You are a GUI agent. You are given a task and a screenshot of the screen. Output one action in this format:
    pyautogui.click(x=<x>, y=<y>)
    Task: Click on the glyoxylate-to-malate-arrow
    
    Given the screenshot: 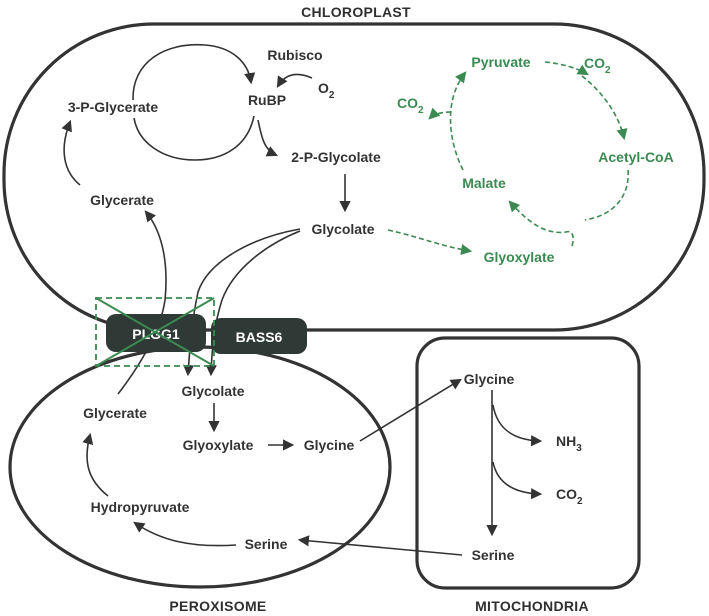 What is the action you would take?
    pyautogui.click(x=541, y=223)
    